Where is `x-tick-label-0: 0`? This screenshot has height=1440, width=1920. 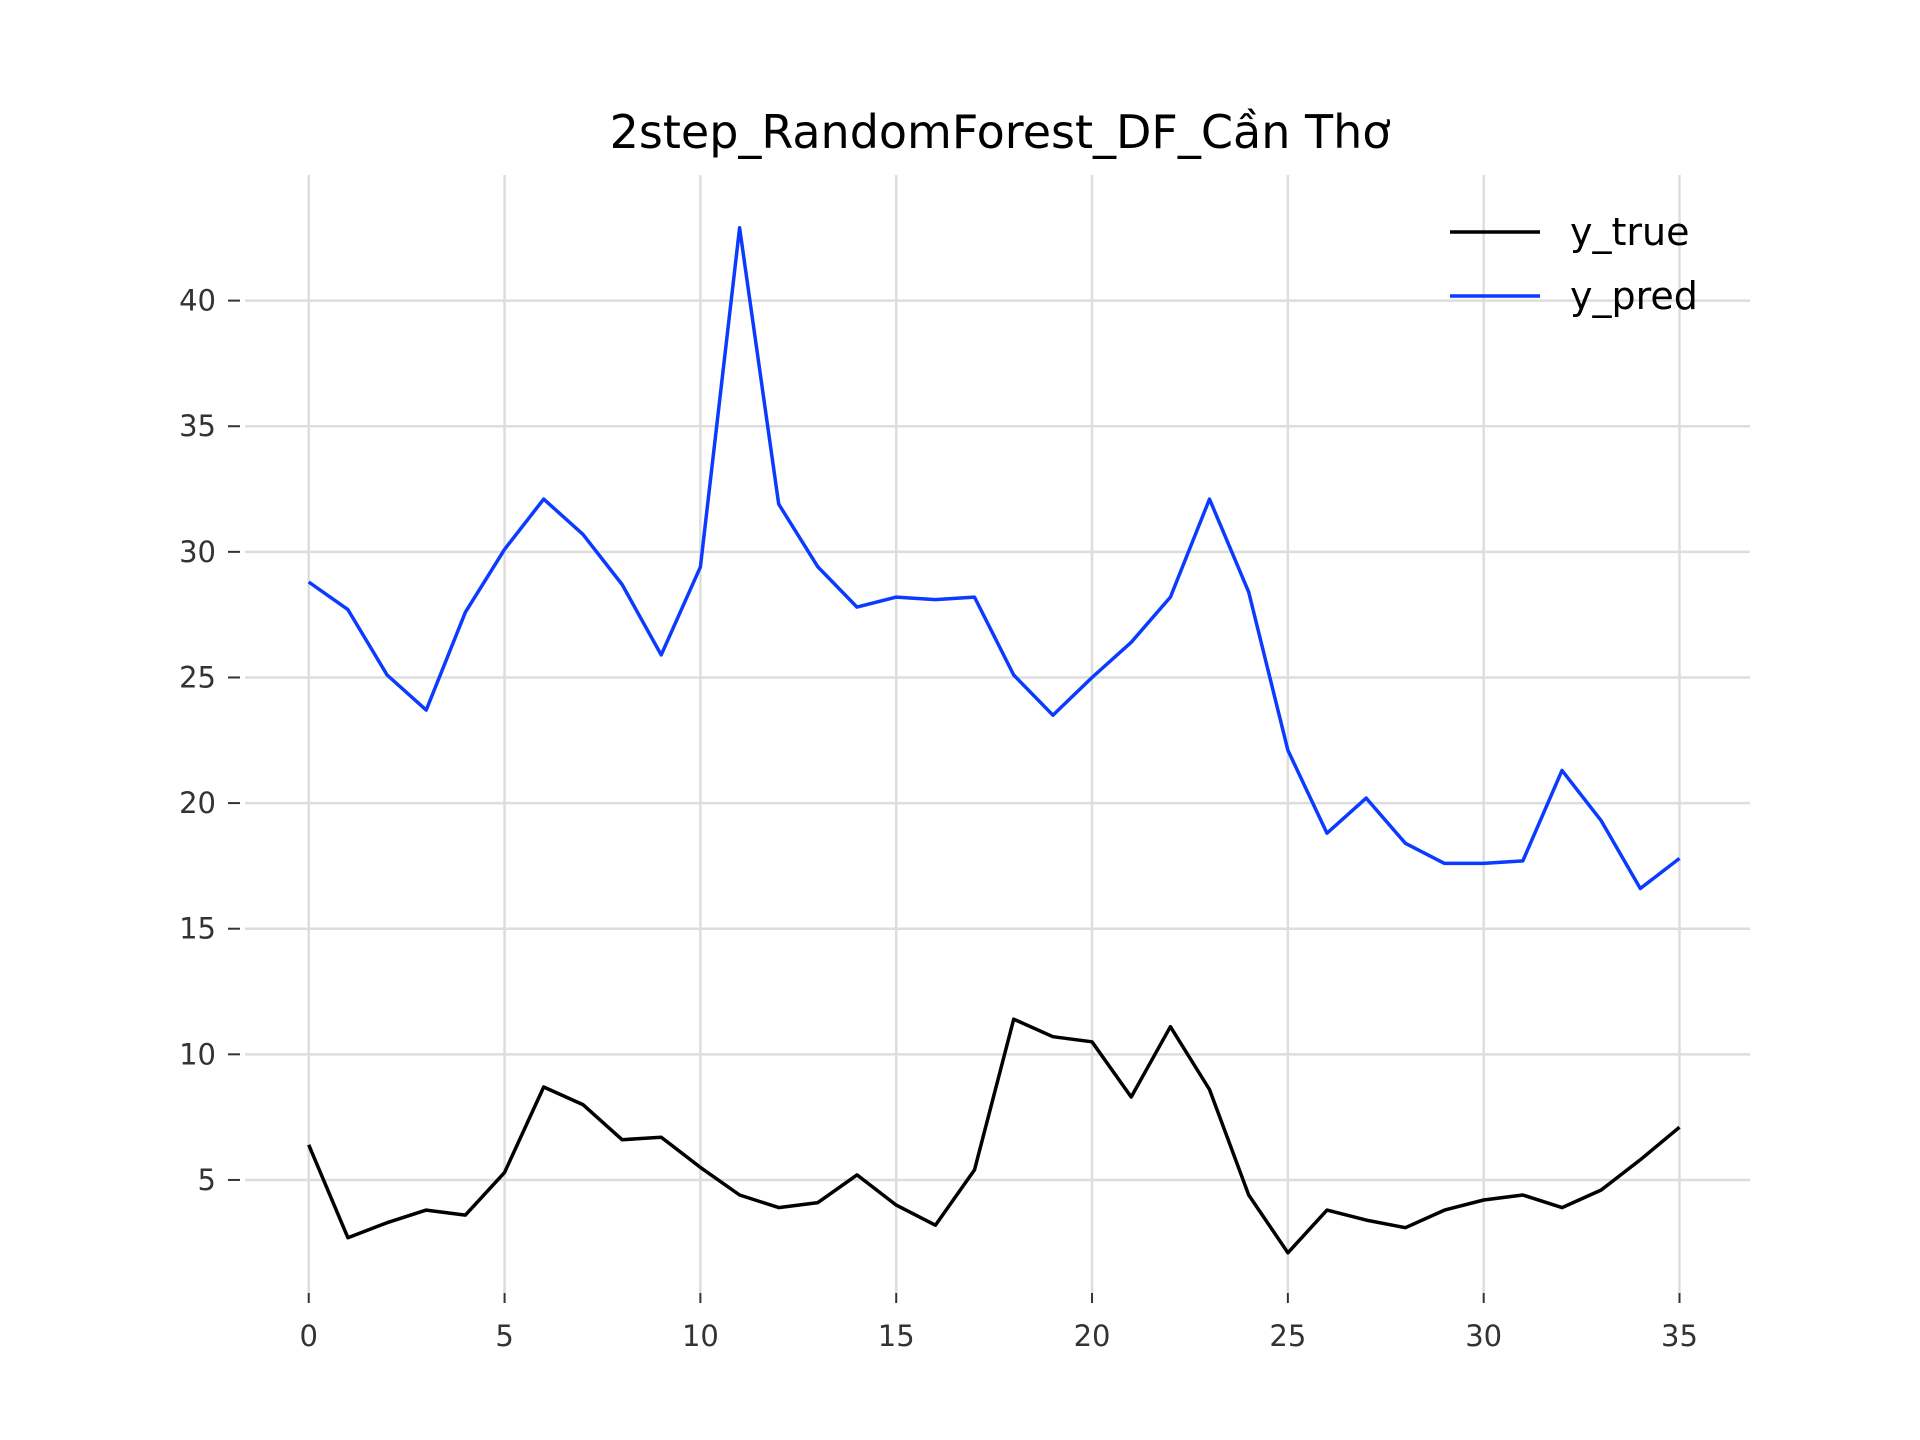 x-tick-label-0: 0 is located at coordinates (309, 1336).